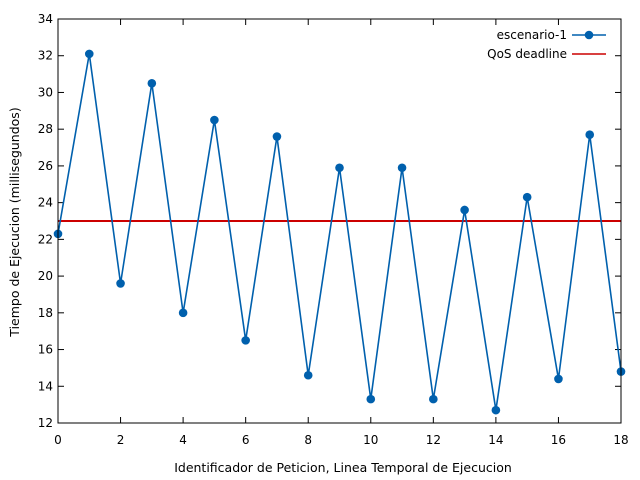 The height and width of the screenshot is (480, 640). What do you see at coordinates (121, 440) in the screenshot?
I see `x-tick-label: 2` at bounding box center [121, 440].